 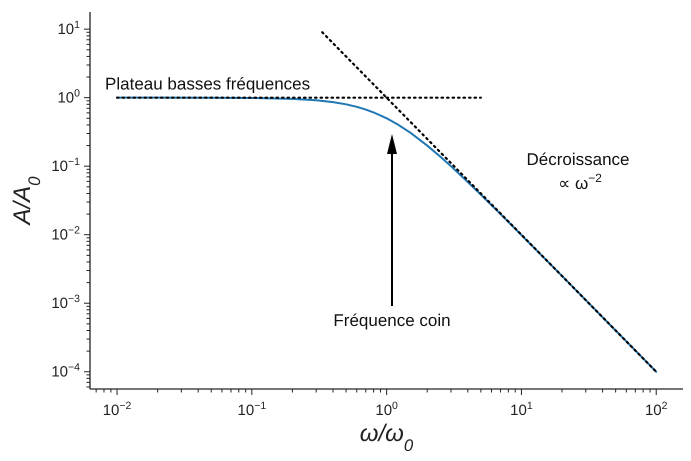 I want to click on y-tick-label: 10$^{−3}$, so click(x=65, y=302).